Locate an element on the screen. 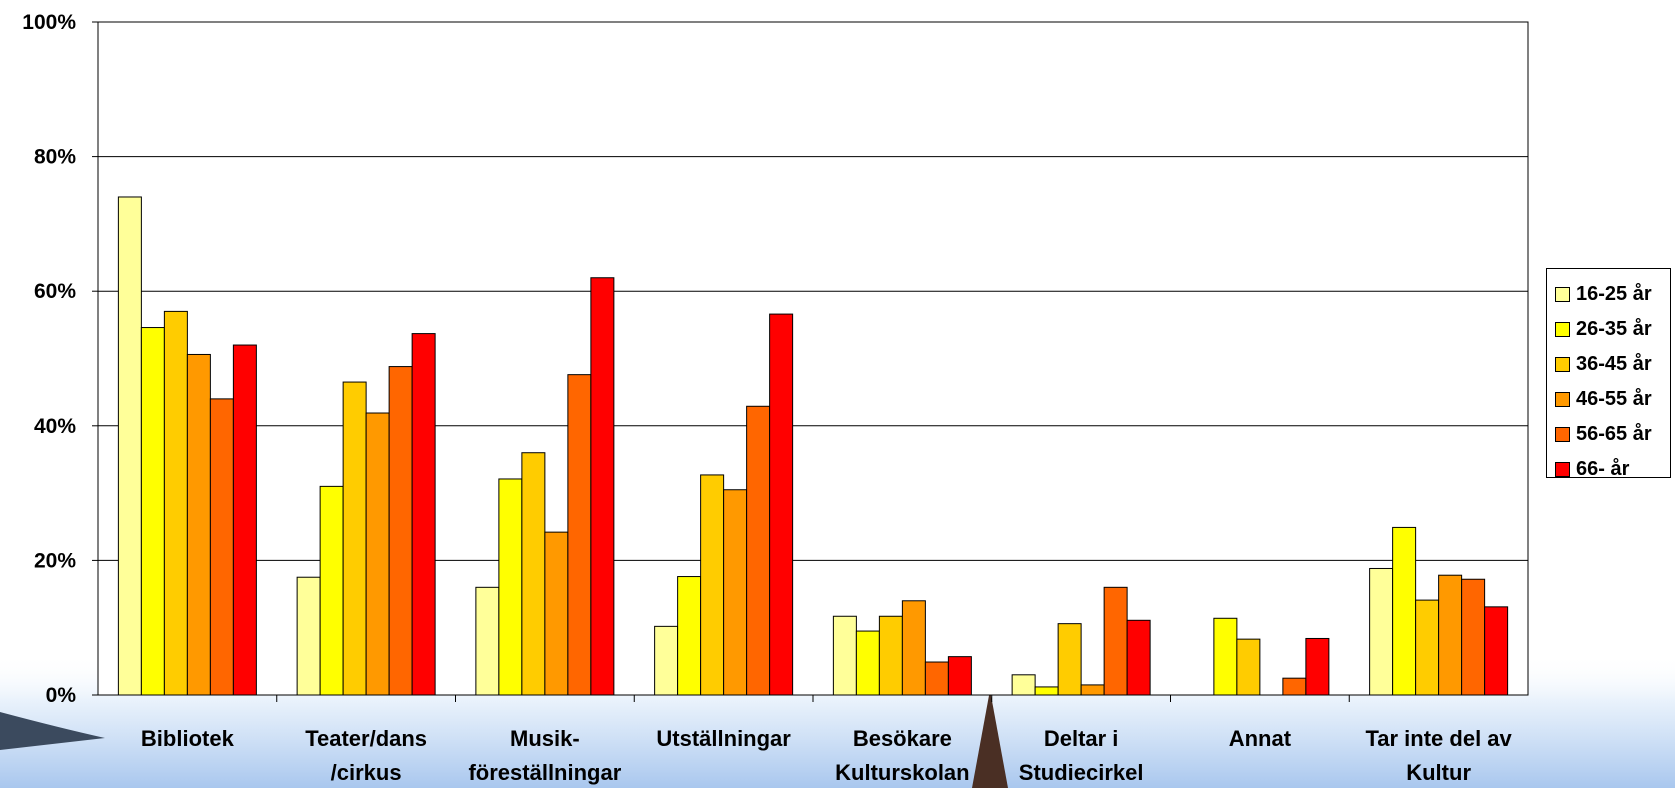 This screenshot has width=1675, height=788. legend-item: 26-35 år is located at coordinates (1612, 329).